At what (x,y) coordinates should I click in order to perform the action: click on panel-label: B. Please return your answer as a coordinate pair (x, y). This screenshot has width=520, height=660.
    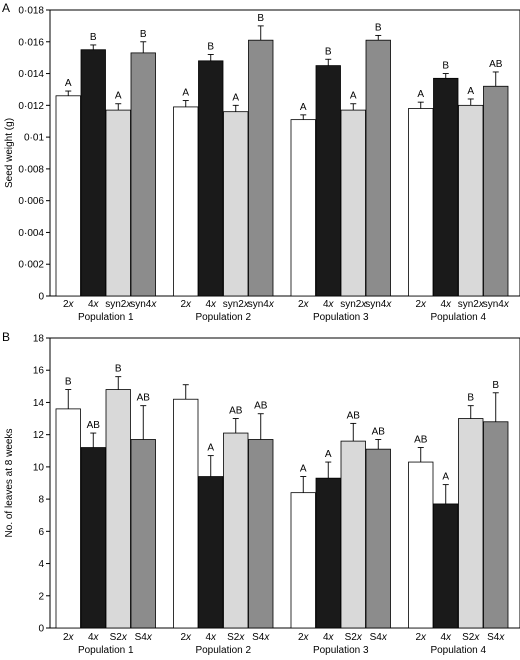
    Looking at the image, I should click on (6, 337).